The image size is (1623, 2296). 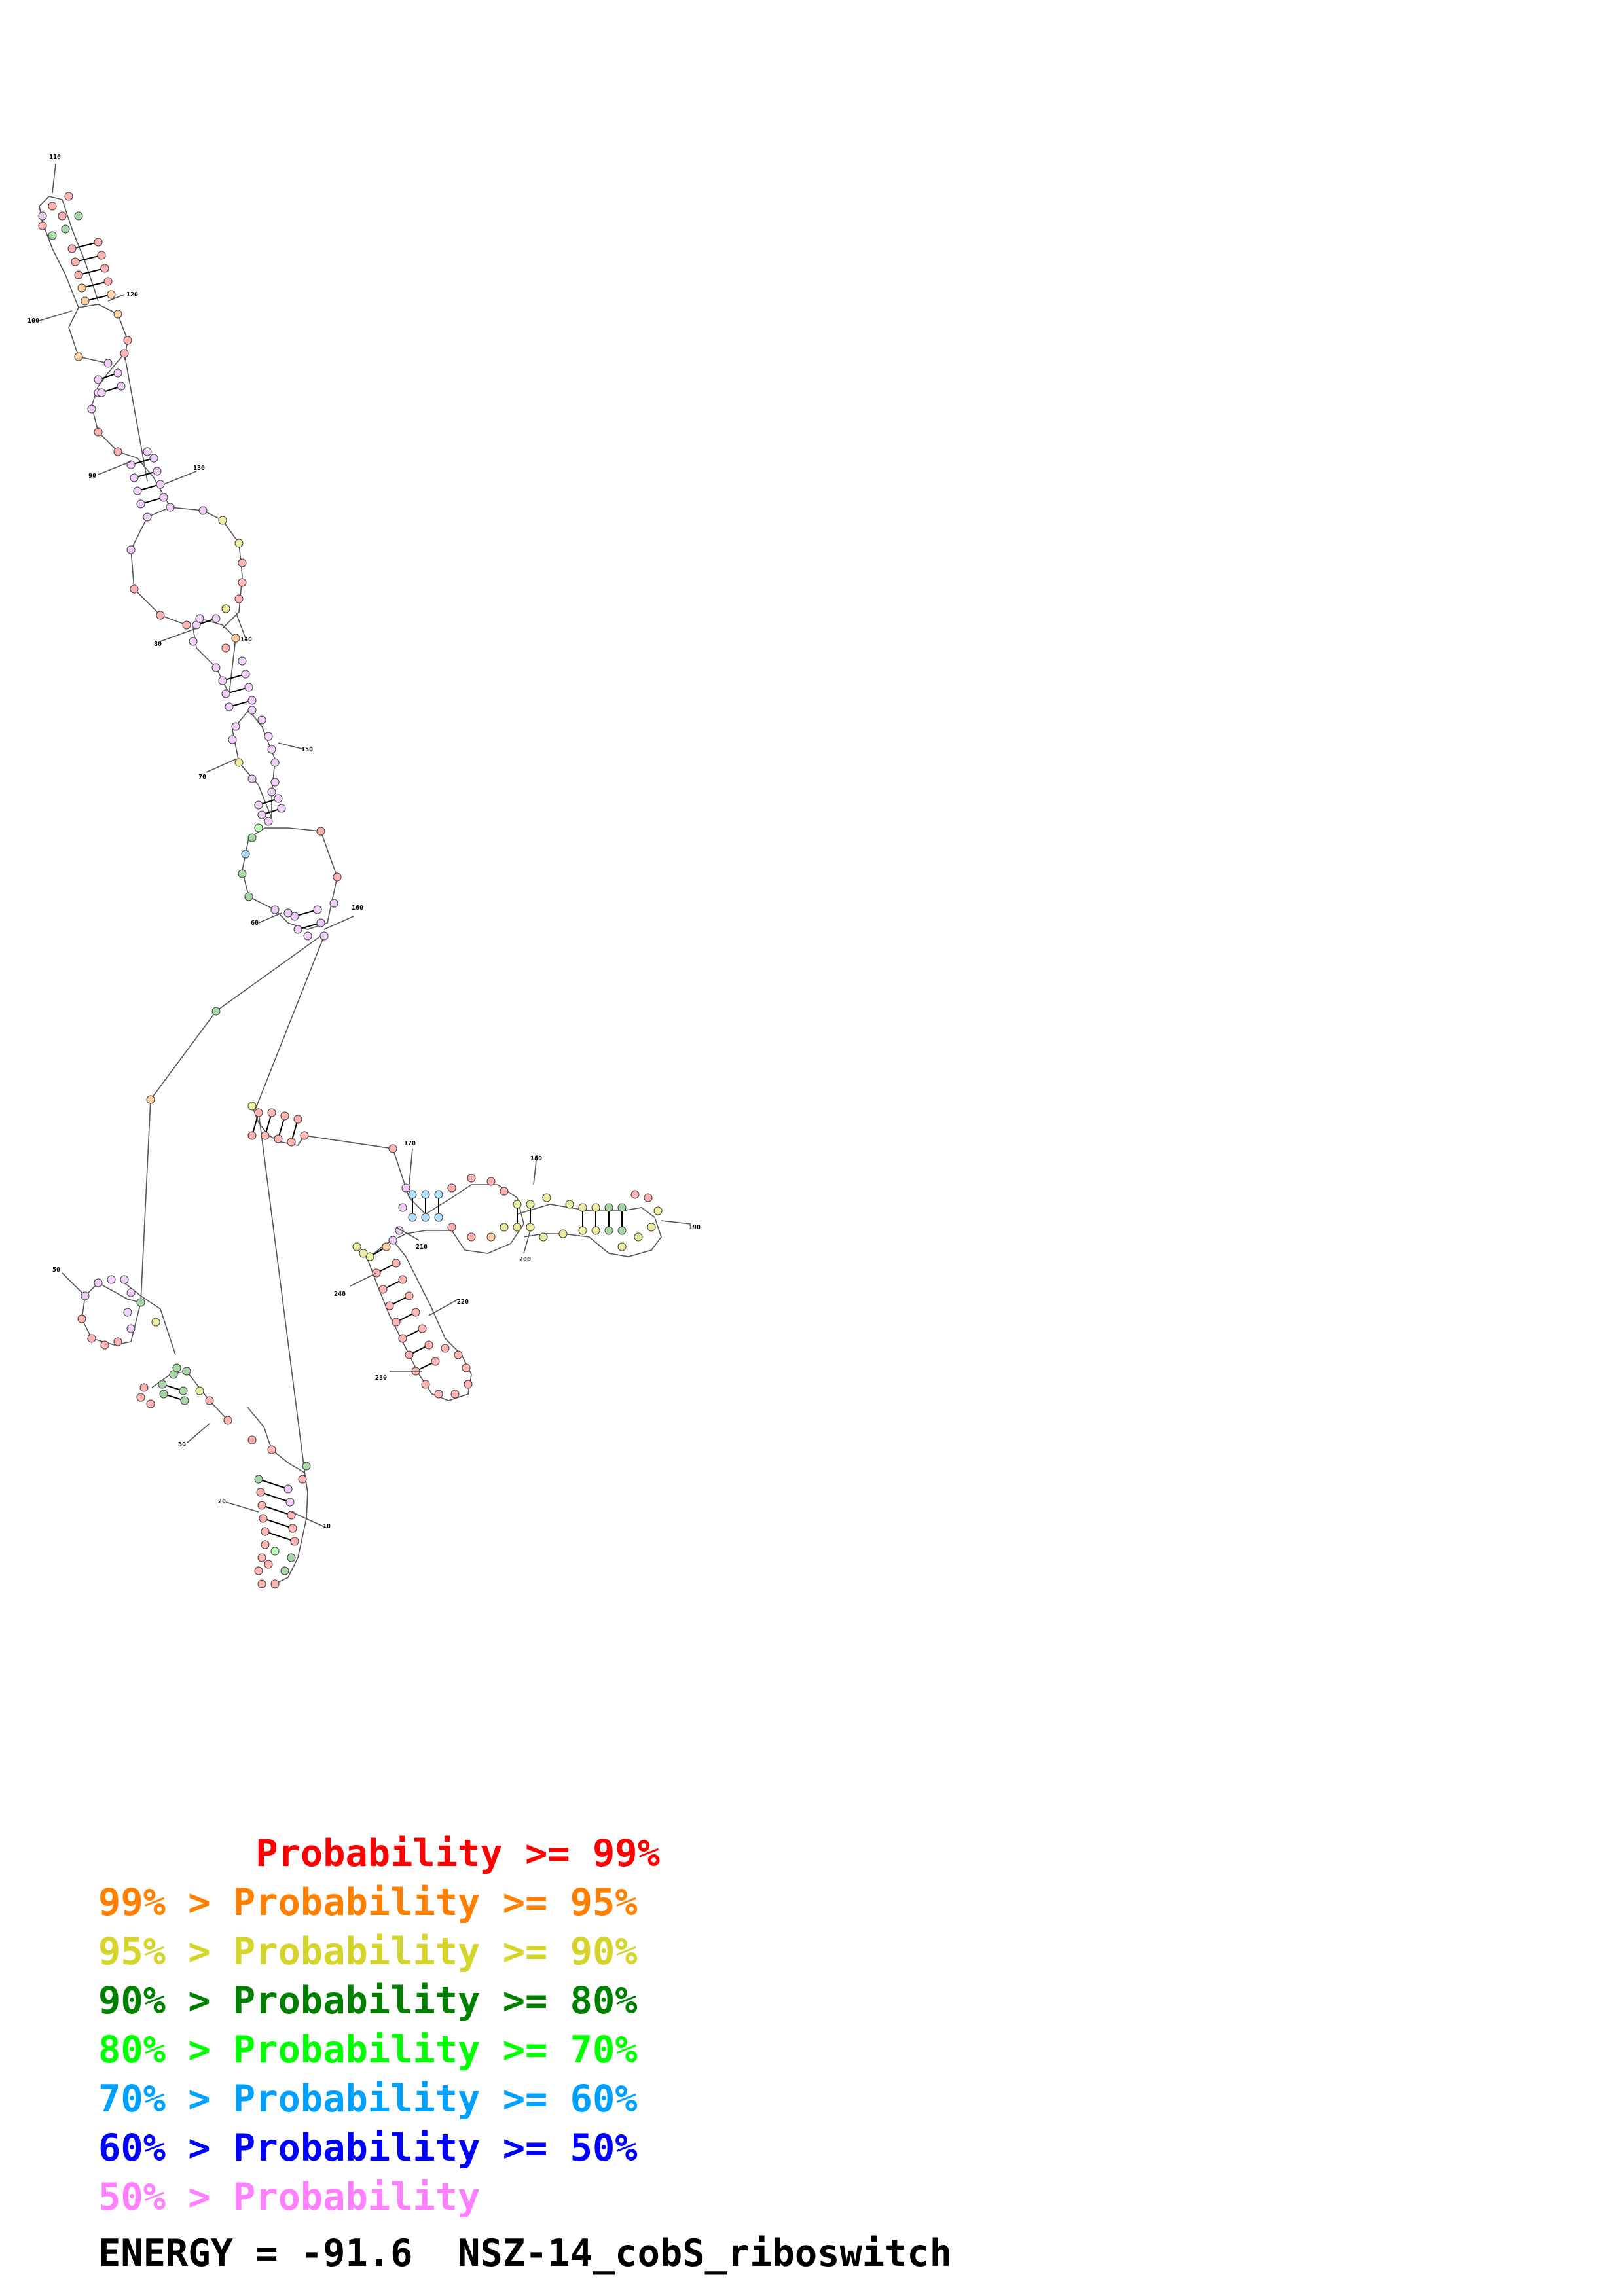 I want to click on position-label-80: 80, so click(x=158, y=644).